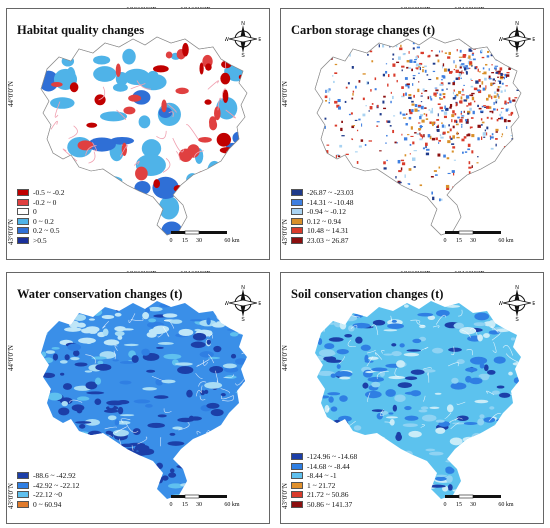 The image size is (550, 528). I want to click on legend-item: 1 ~ 21.72, so click(324, 486).